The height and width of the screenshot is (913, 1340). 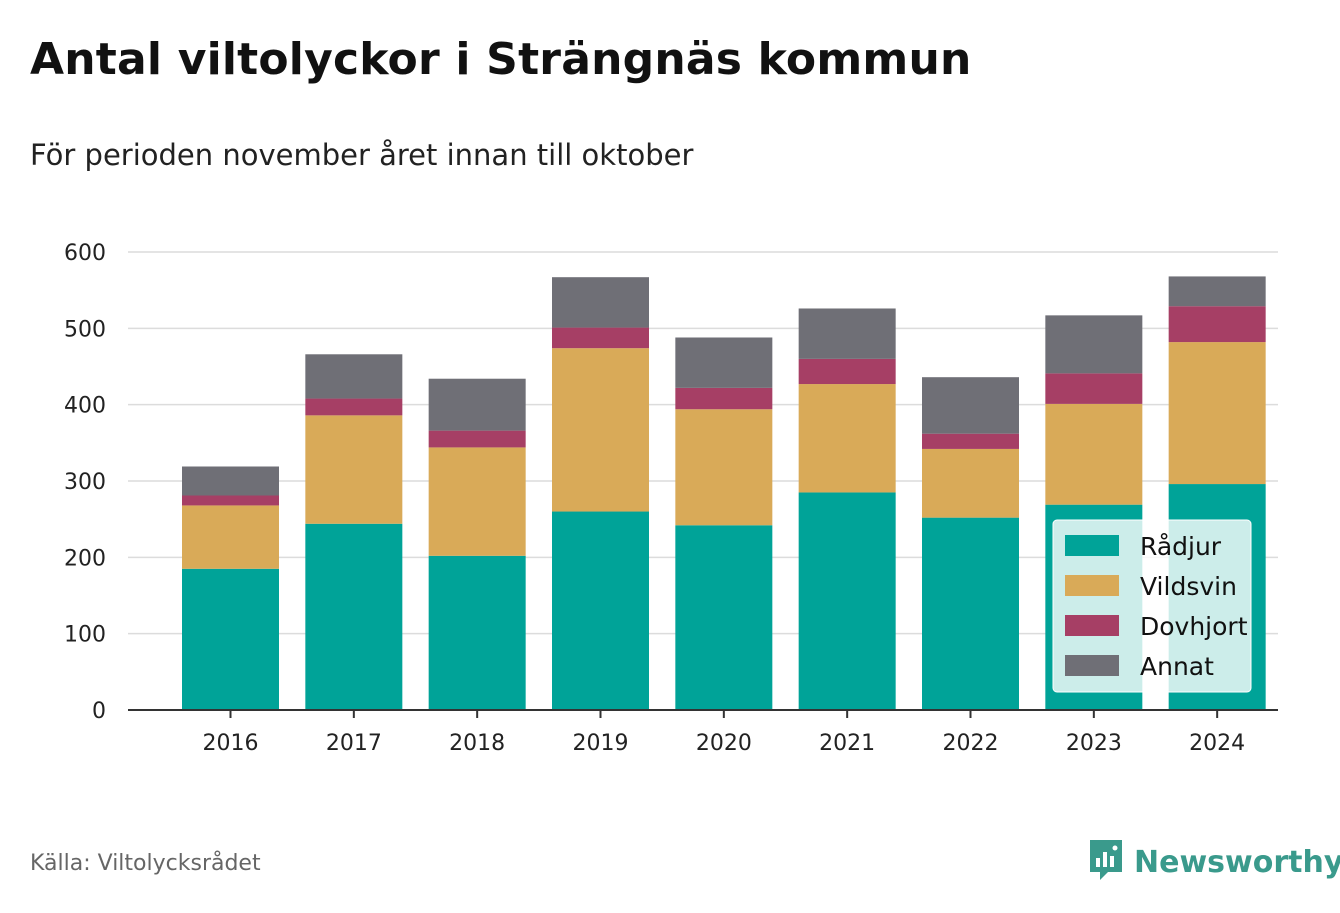 What do you see at coordinates (145, 863) in the screenshot?
I see `source-note: Källa: Viltolycksrådet` at bounding box center [145, 863].